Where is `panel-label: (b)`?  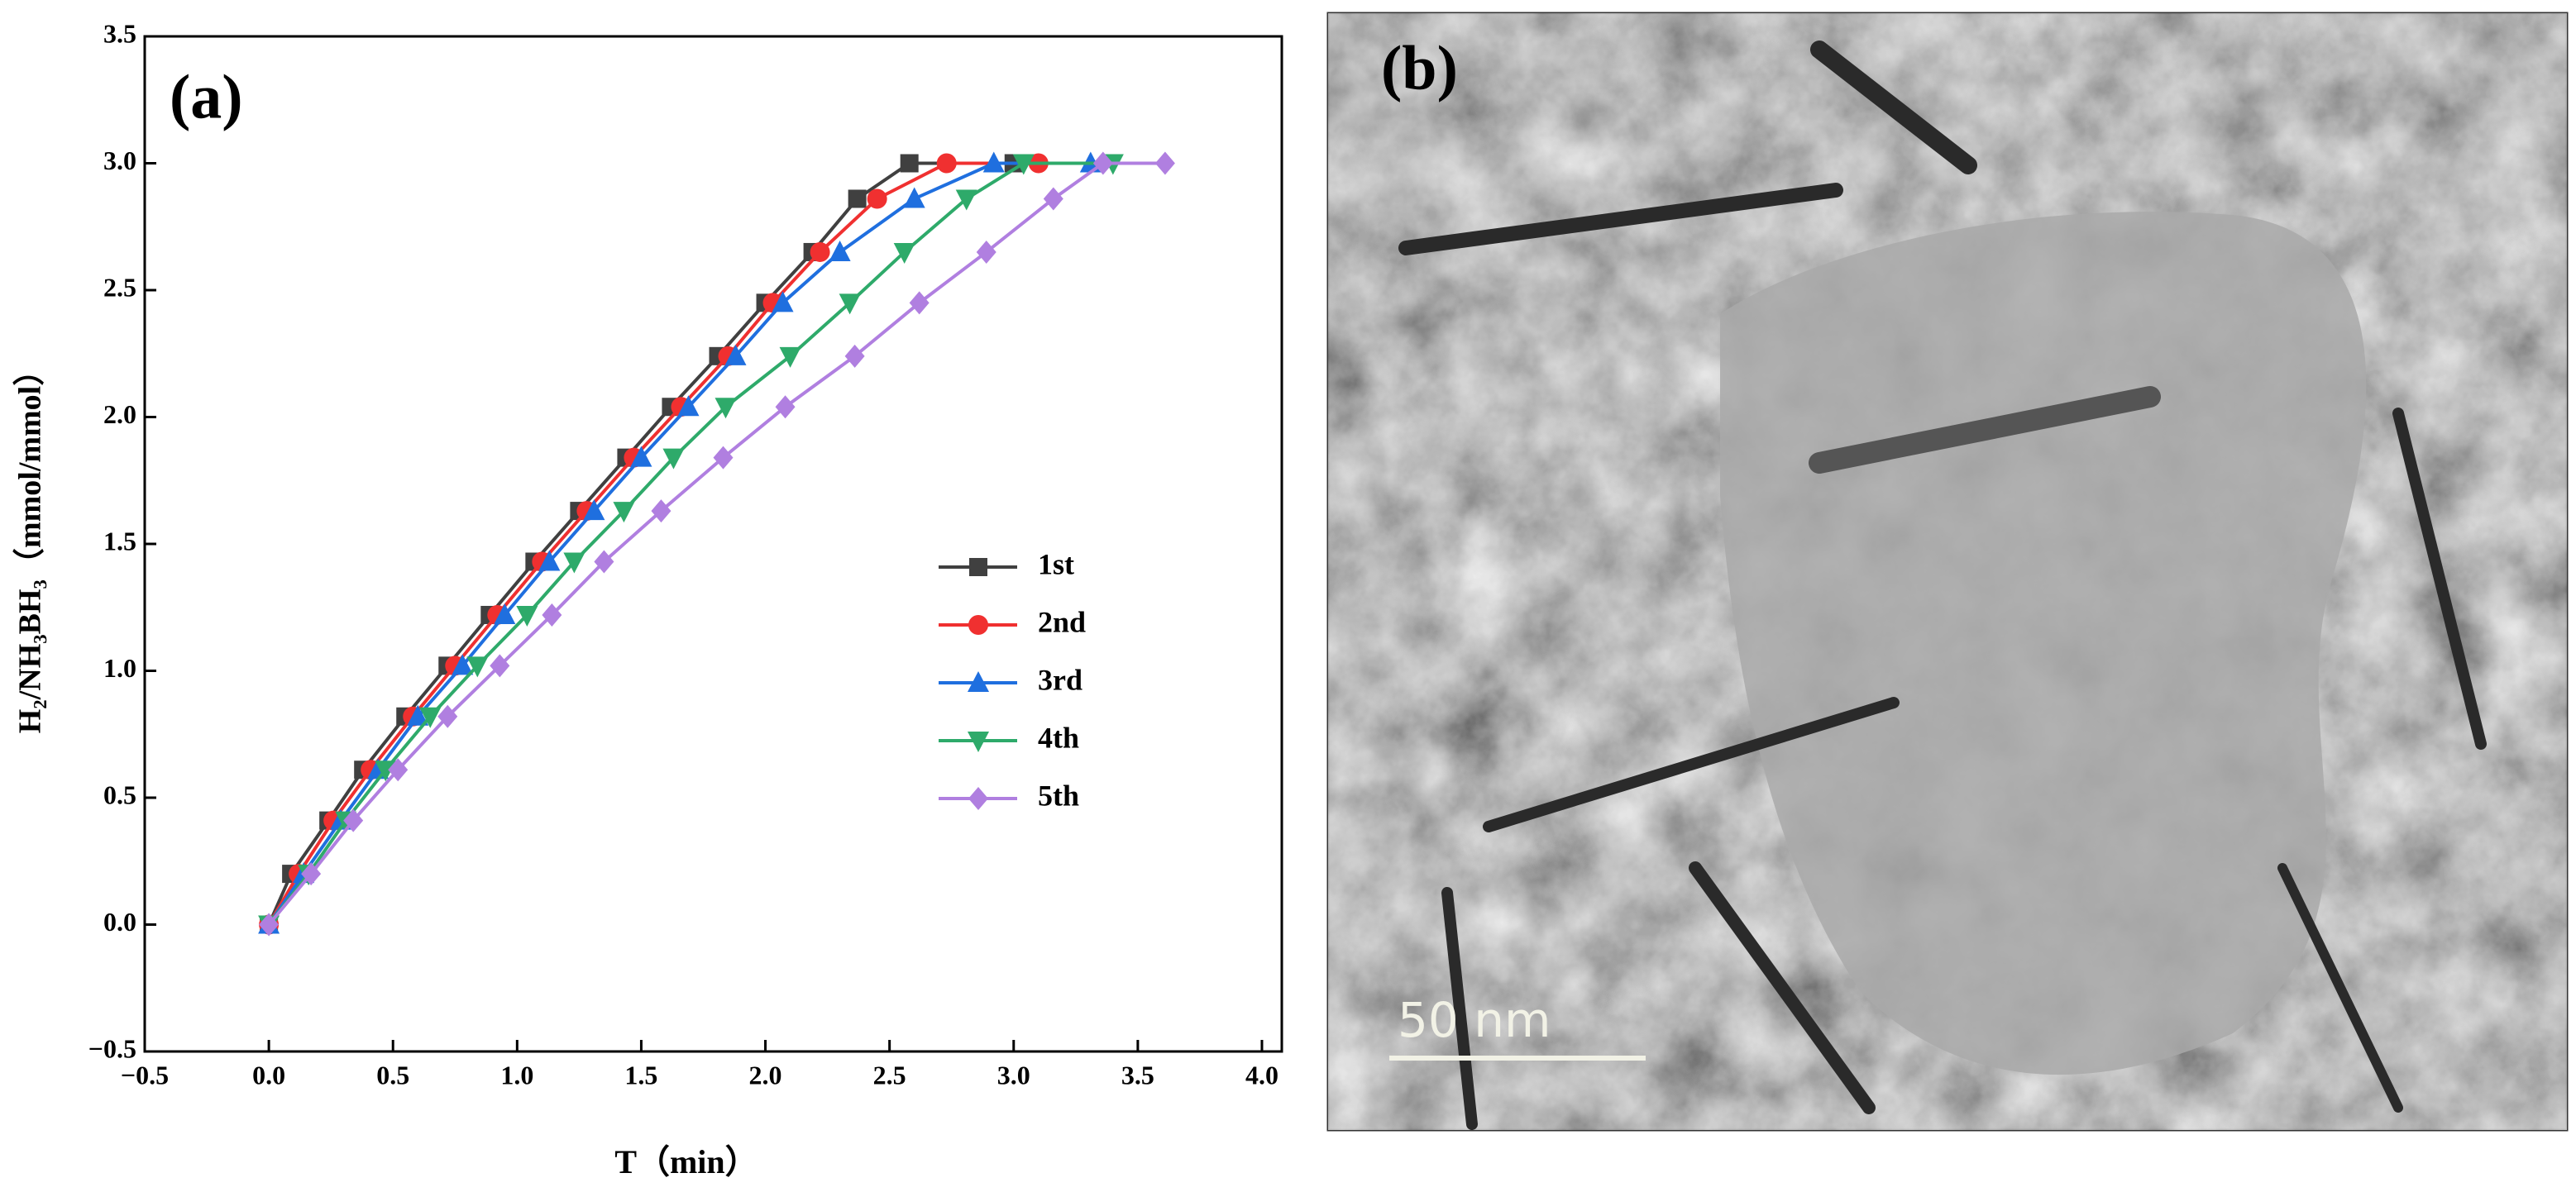
panel-label: (b) is located at coordinates (1419, 68).